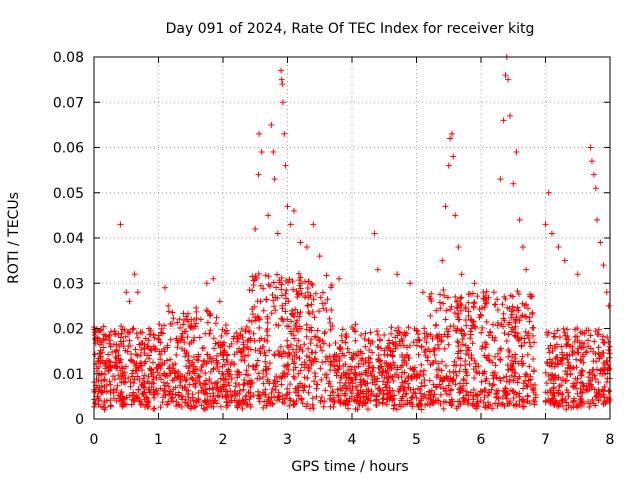 Image resolution: width=640 pixels, height=480 pixels. What do you see at coordinates (68, 58) in the screenshot?
I see `y-tick-label: 0.08` at bounding box center [68, 58].